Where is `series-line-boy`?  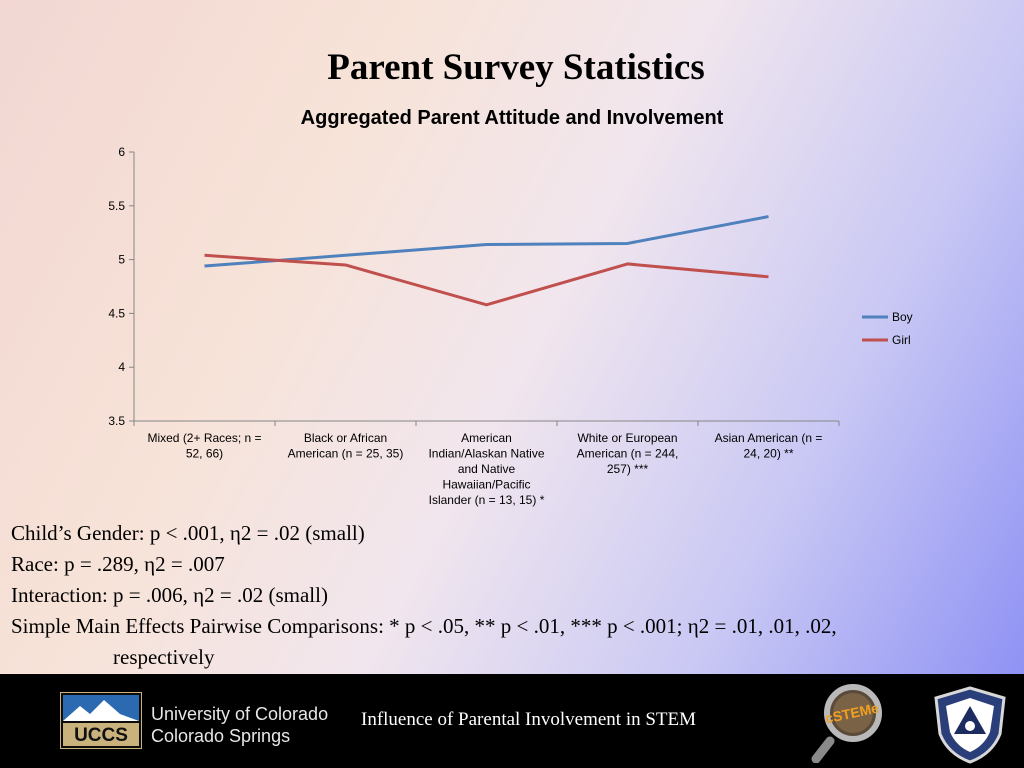 series-line-boy is located at coordinates (486, 241).